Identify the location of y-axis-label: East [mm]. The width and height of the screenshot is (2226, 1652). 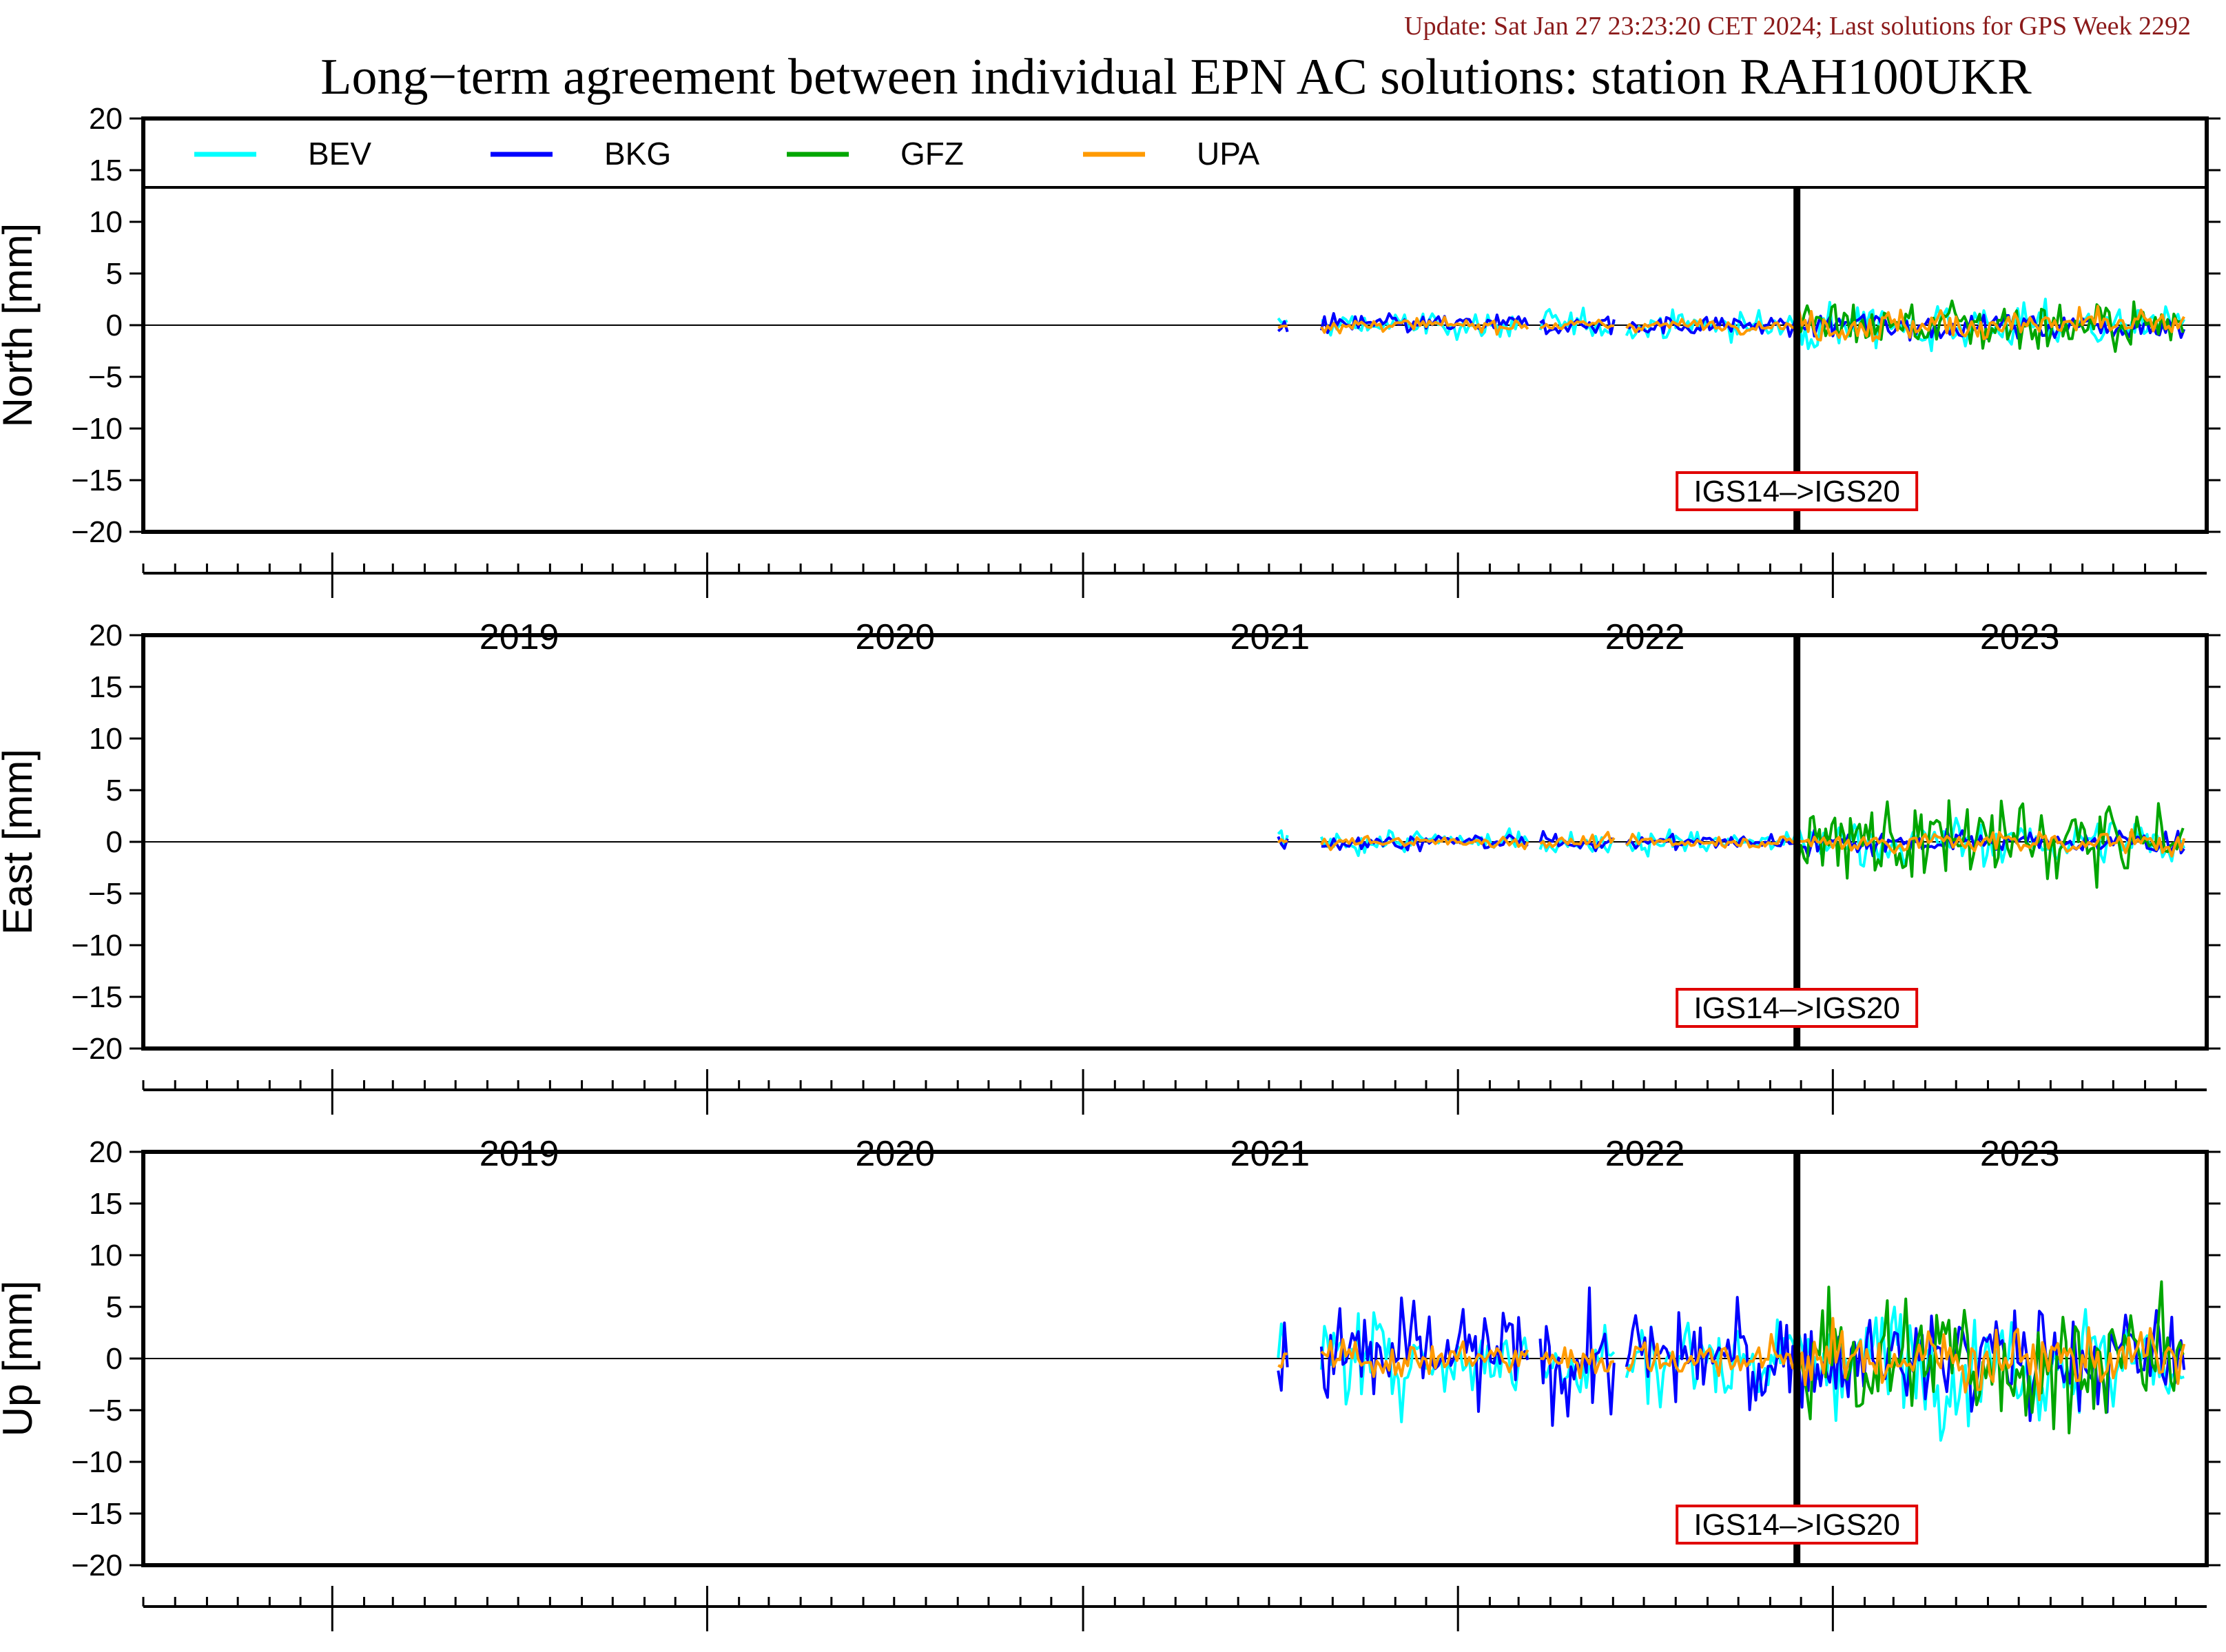
(20, 842).